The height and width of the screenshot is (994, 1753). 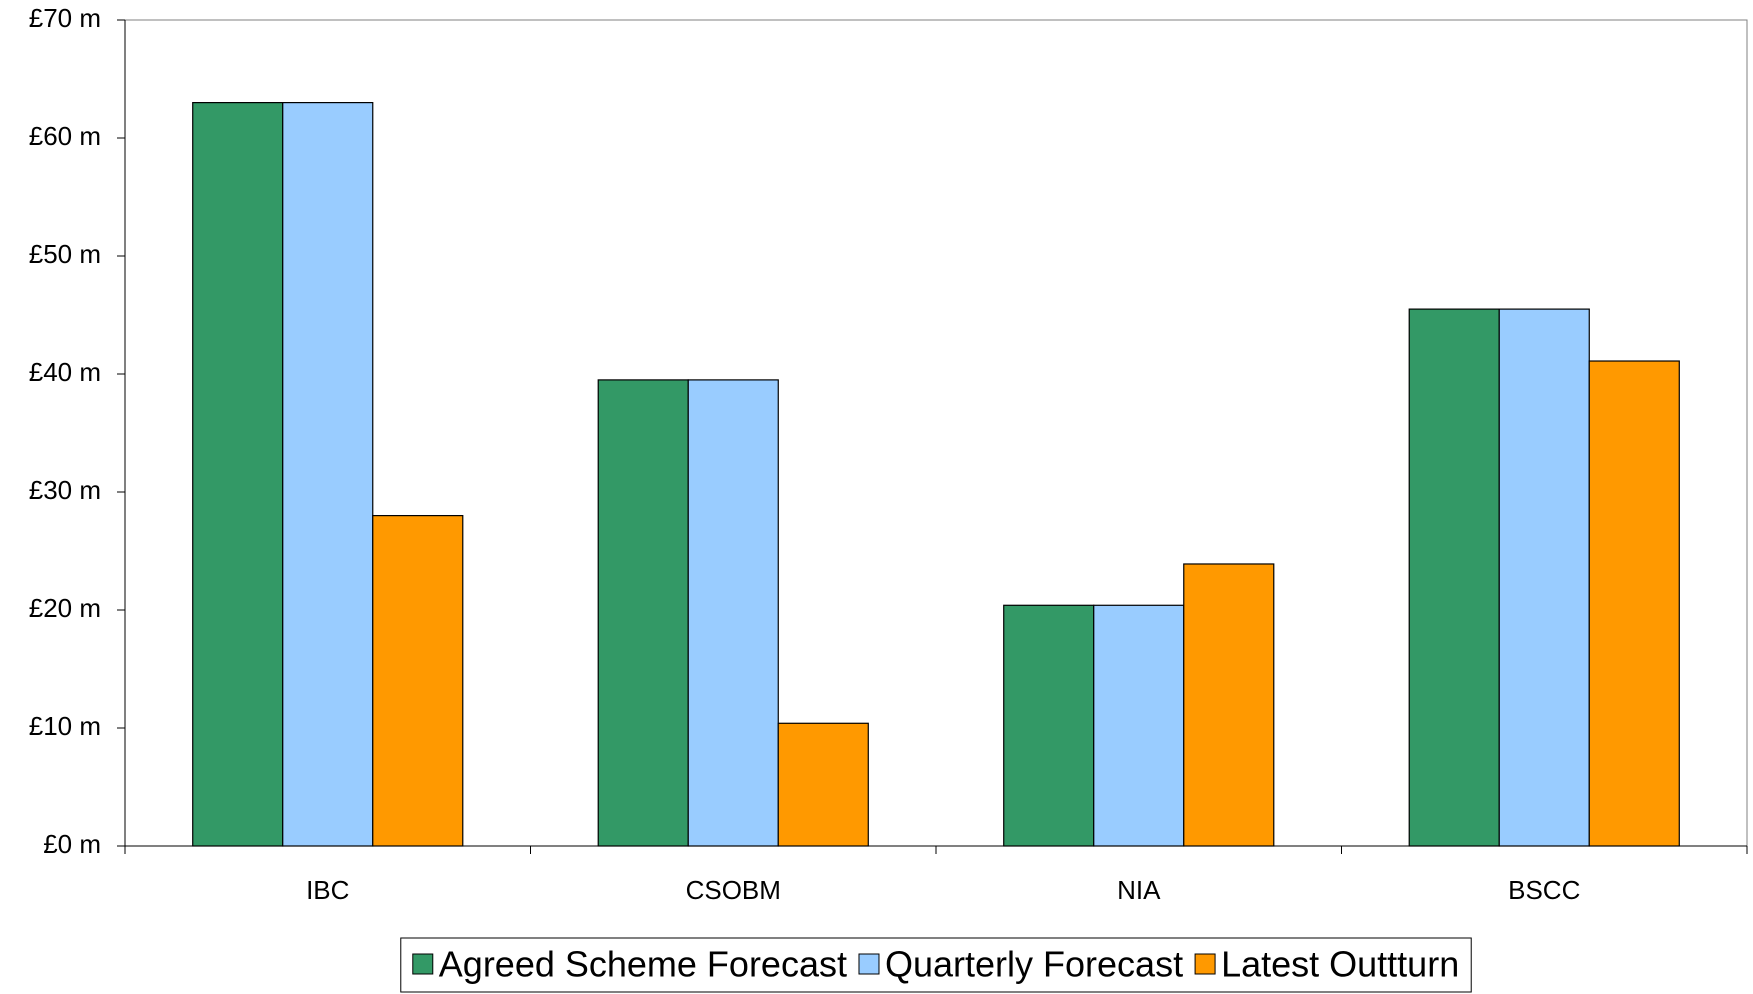 I want to click on x-tick-label: IBC, so click(x=327, y=890).